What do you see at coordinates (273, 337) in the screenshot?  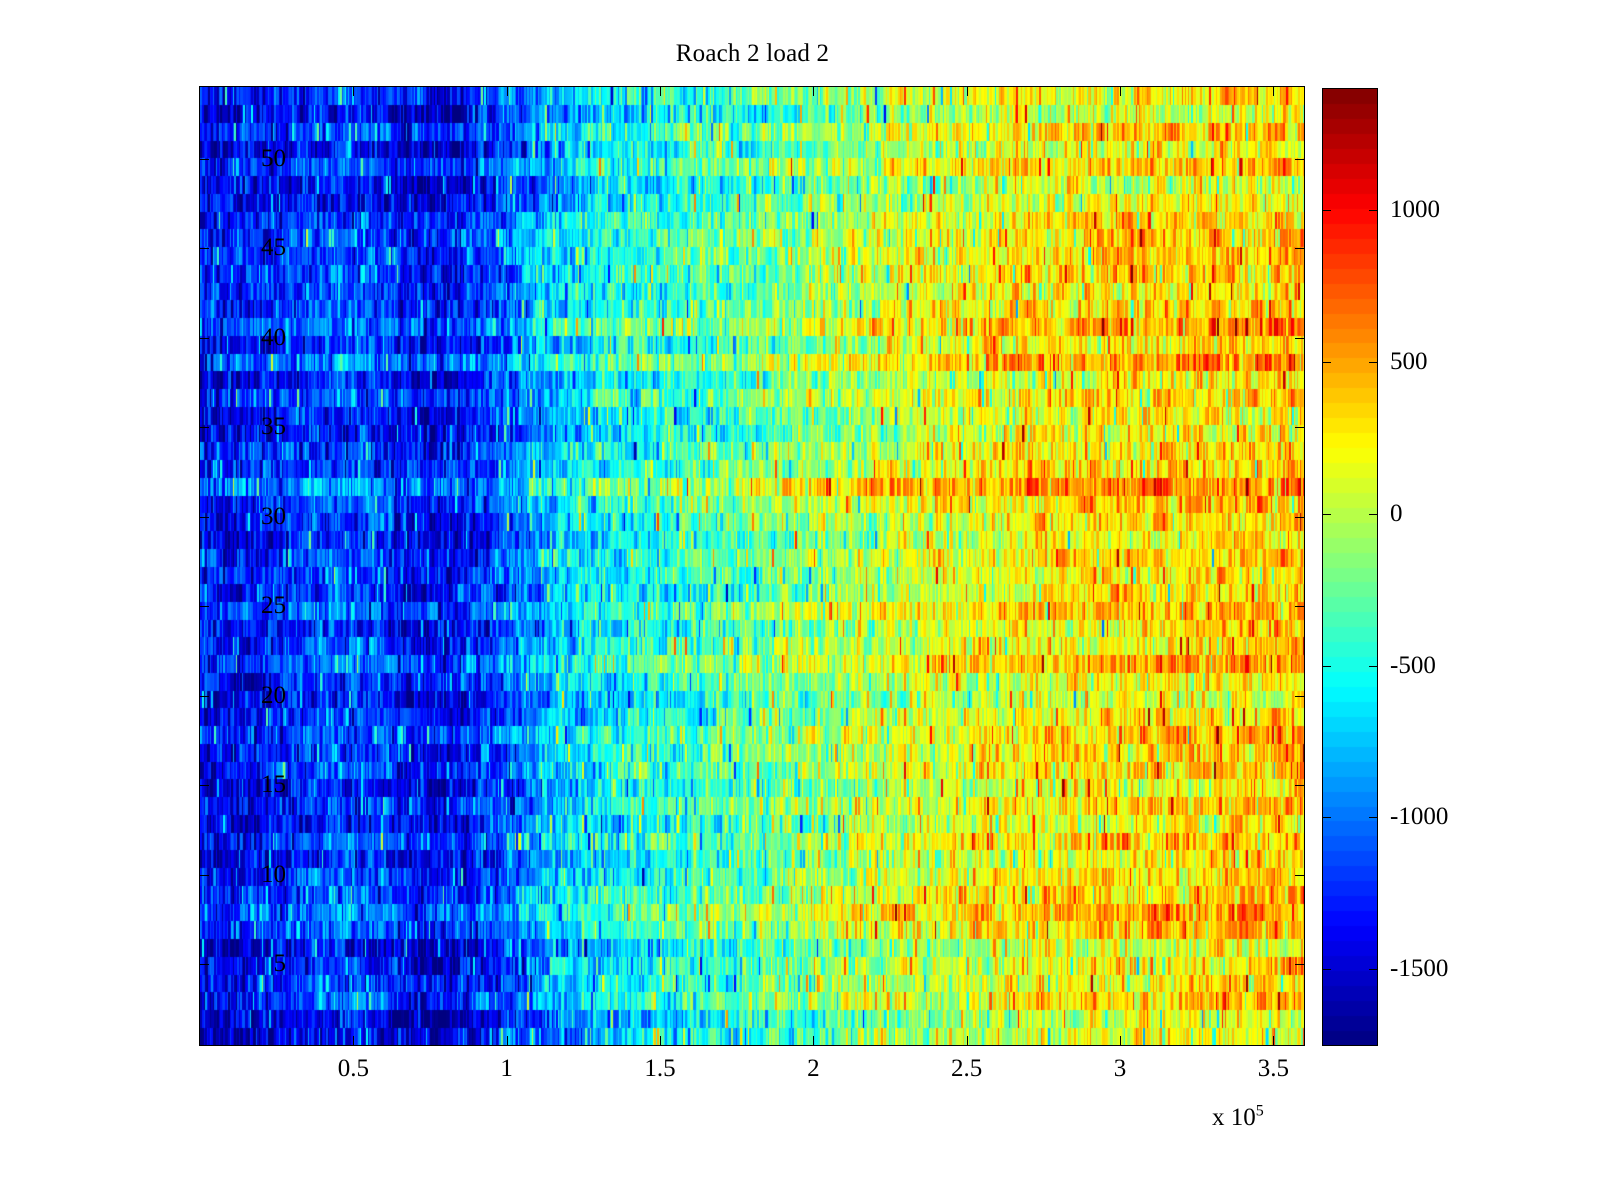 I see `y-tick-label: 40` at bounding box center [273, 337].